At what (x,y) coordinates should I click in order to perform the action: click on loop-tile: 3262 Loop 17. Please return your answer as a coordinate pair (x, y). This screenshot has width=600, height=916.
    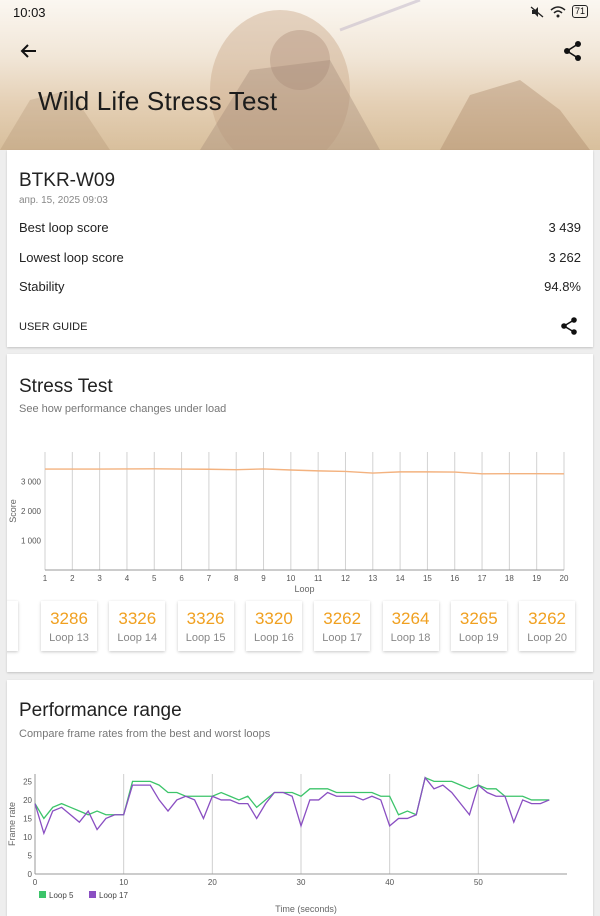
    Looking at the image, I should click on (342, 626).